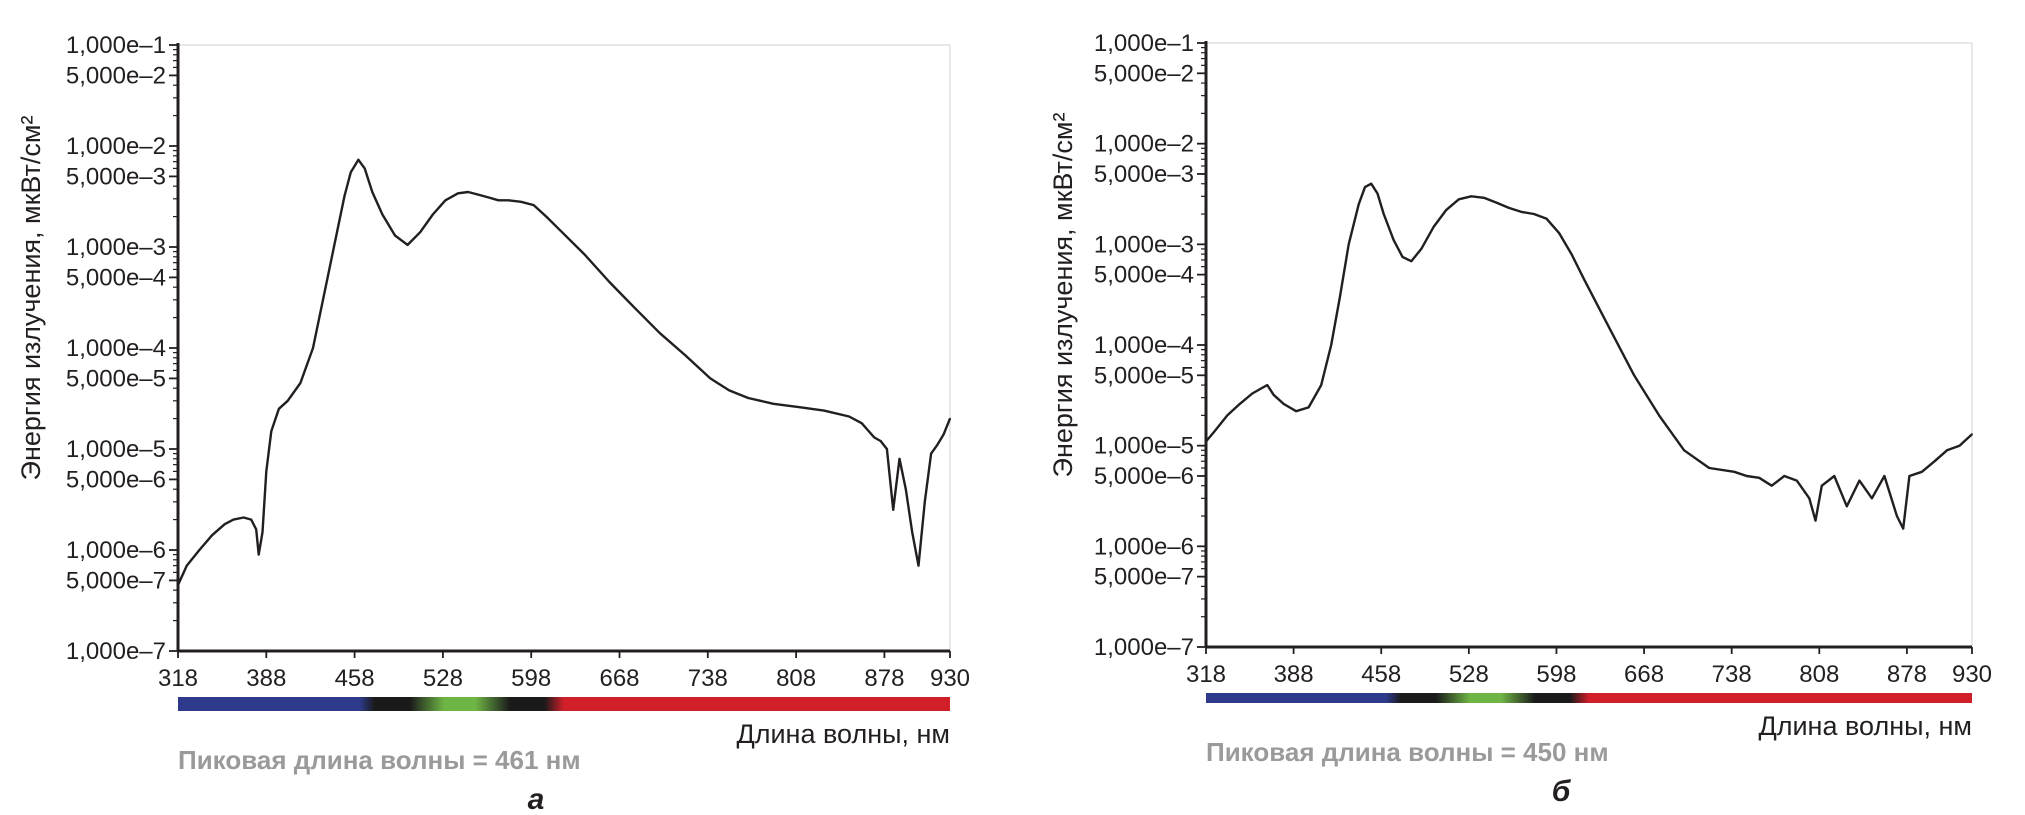  What do you see at coordinates (1907, 674) in the screenshot?
I see `x-tick-label: 878` at bounding box center [1907, 674].